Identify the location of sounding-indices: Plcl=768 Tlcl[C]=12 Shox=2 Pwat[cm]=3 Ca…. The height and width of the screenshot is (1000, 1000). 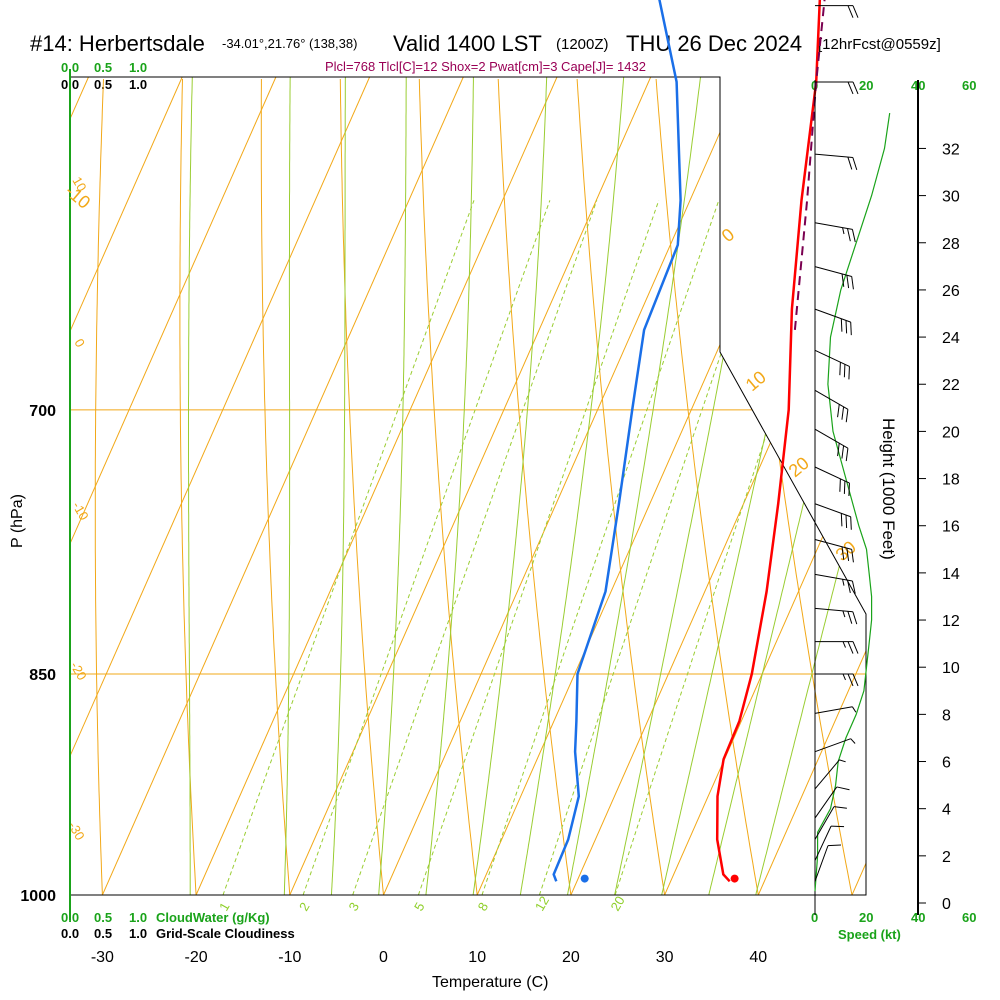
(485, 66).